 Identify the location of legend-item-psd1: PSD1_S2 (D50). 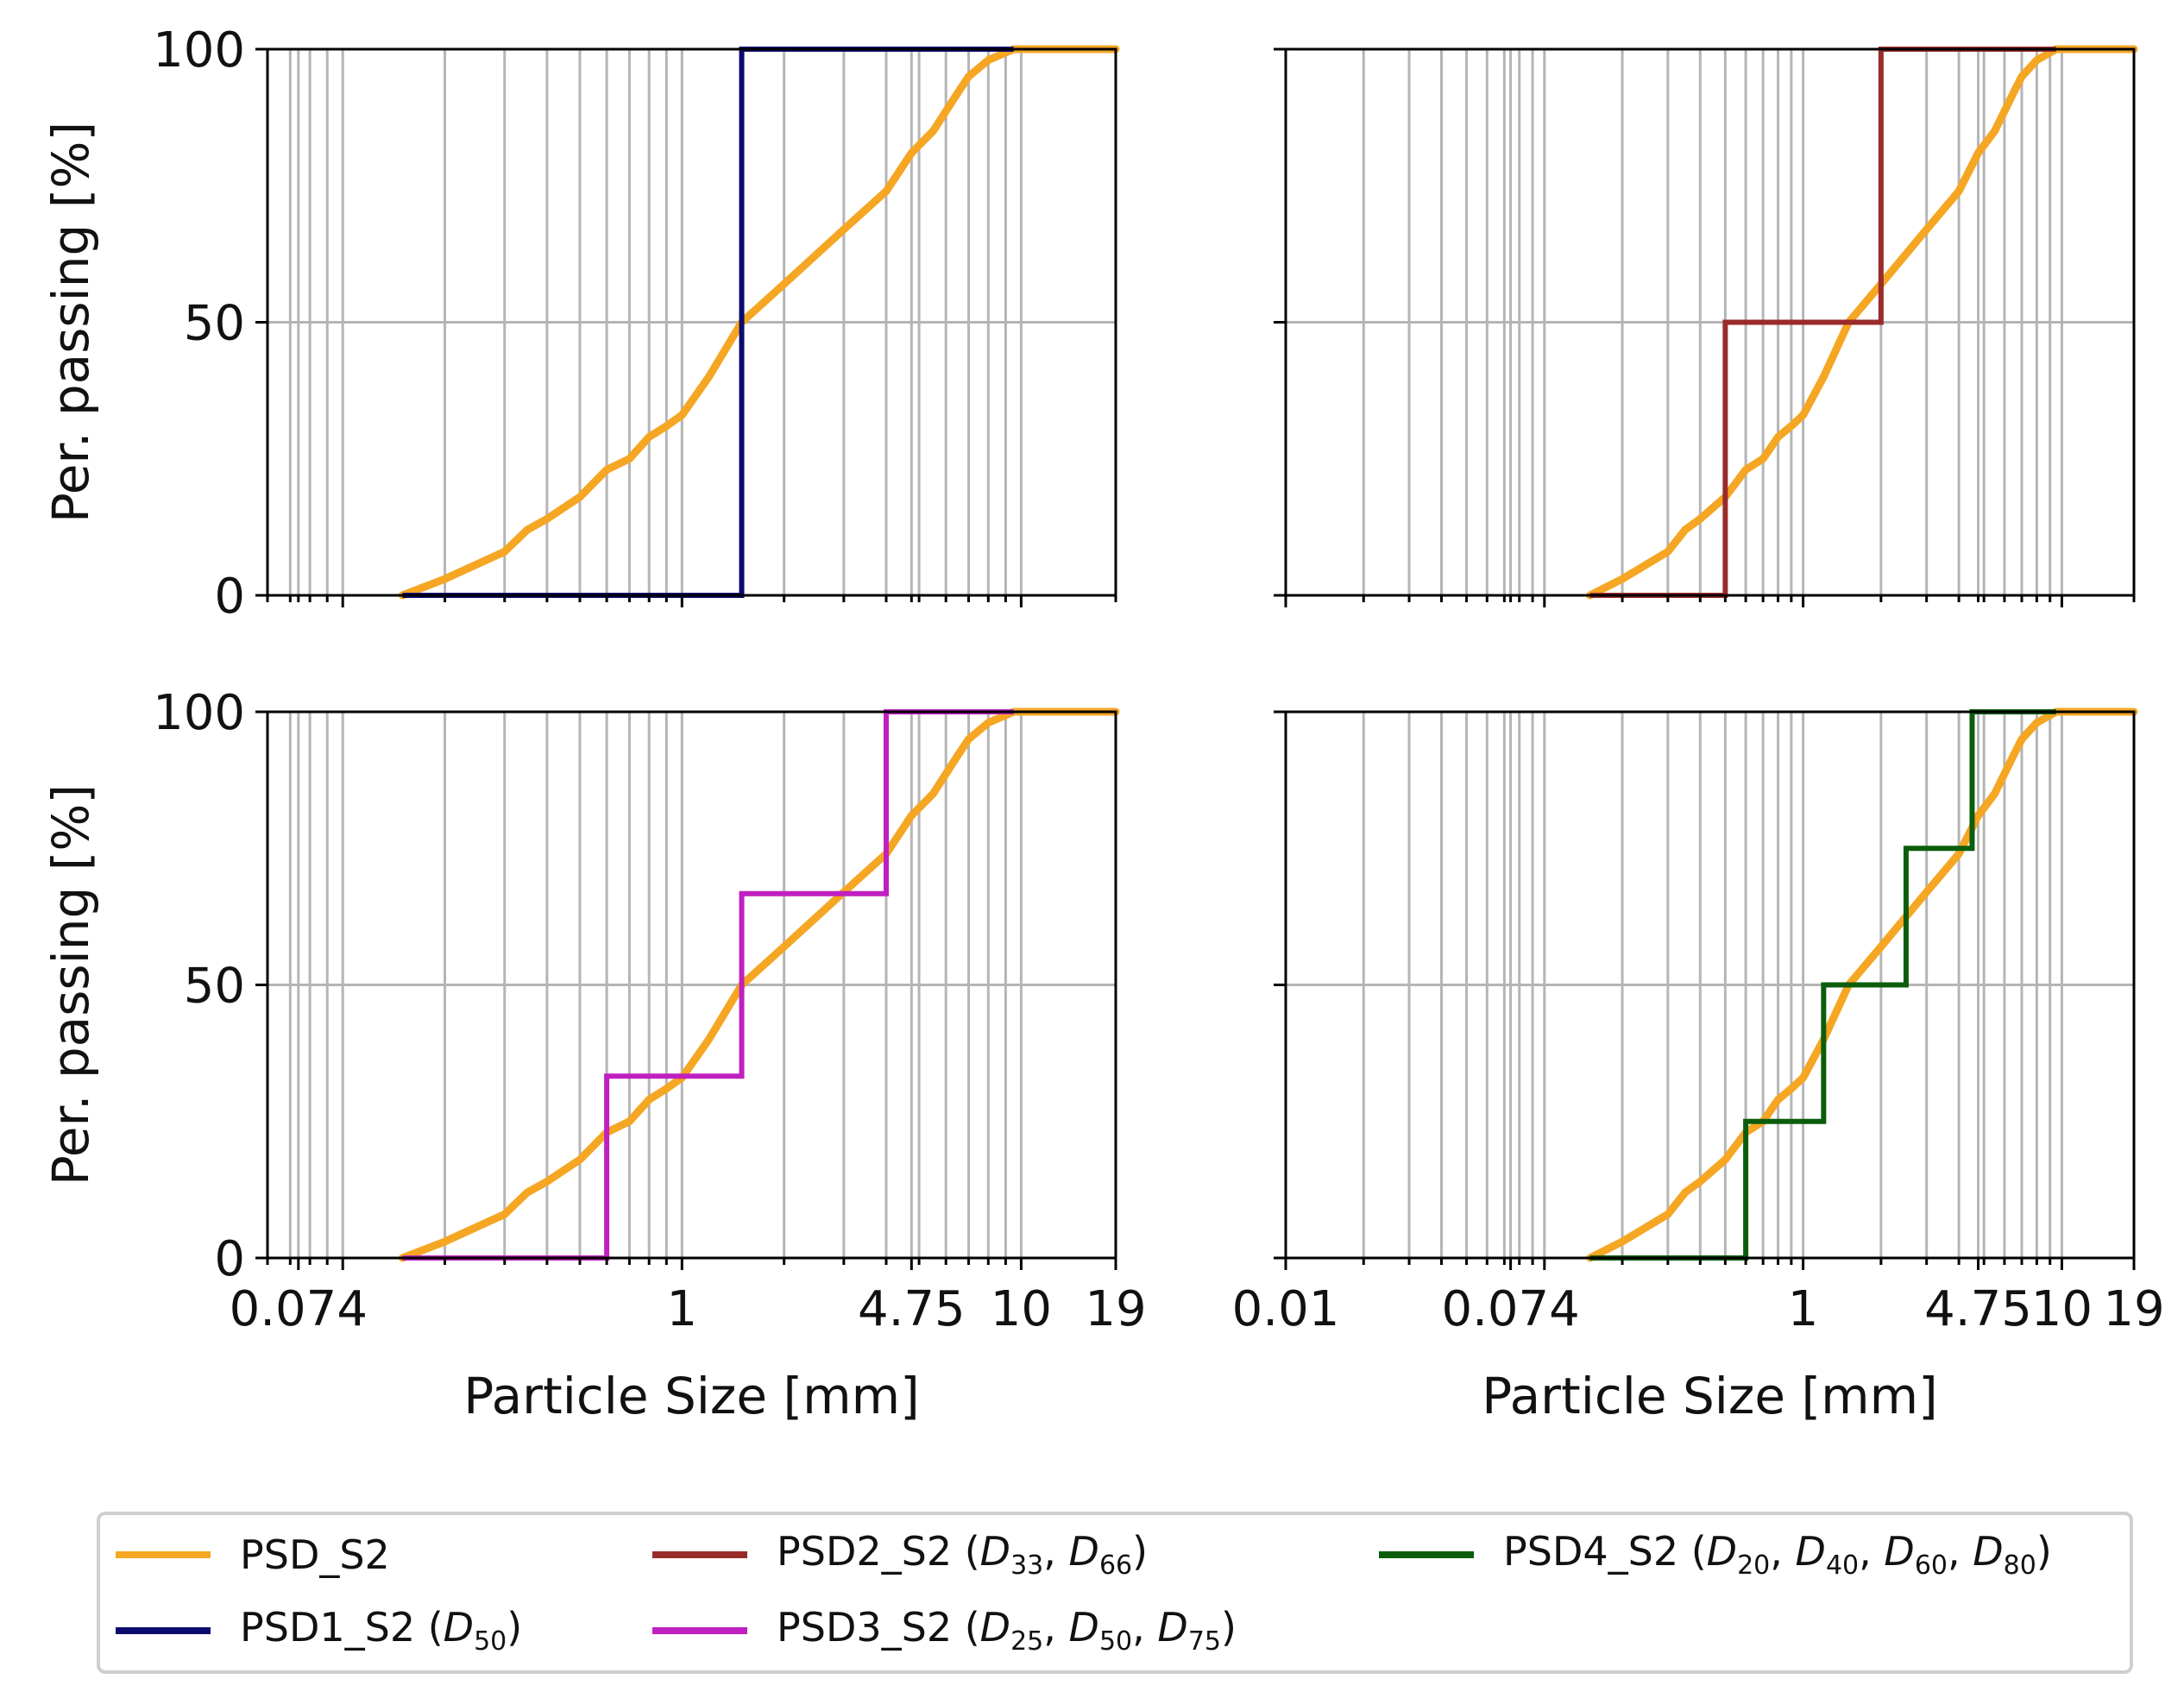
(320, 1630).